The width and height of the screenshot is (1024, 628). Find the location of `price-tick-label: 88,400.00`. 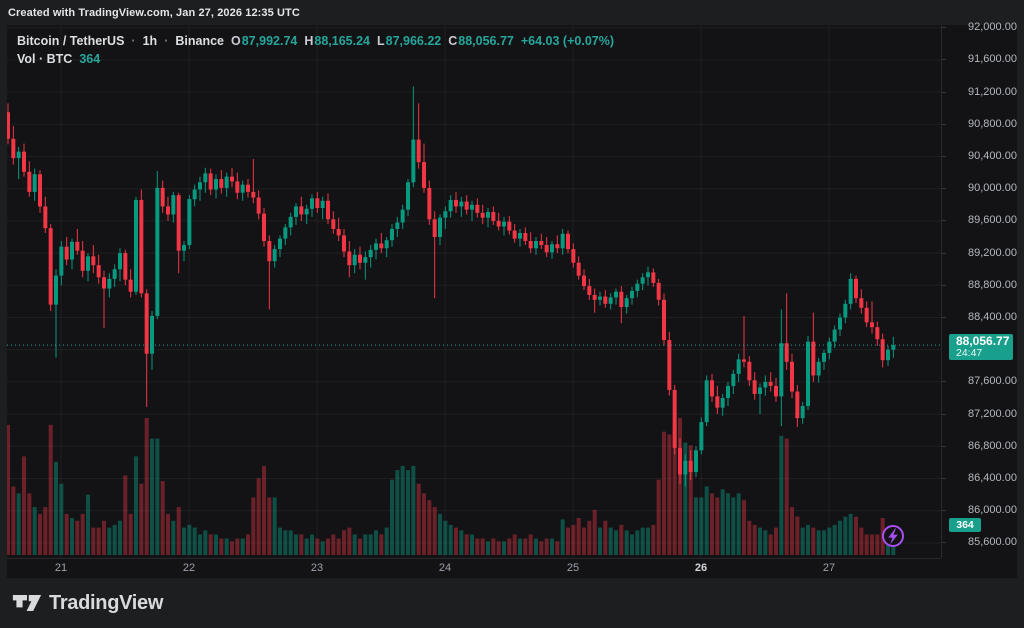

price-tick-label: 88,400.00 is located at coordinates (992, 317).